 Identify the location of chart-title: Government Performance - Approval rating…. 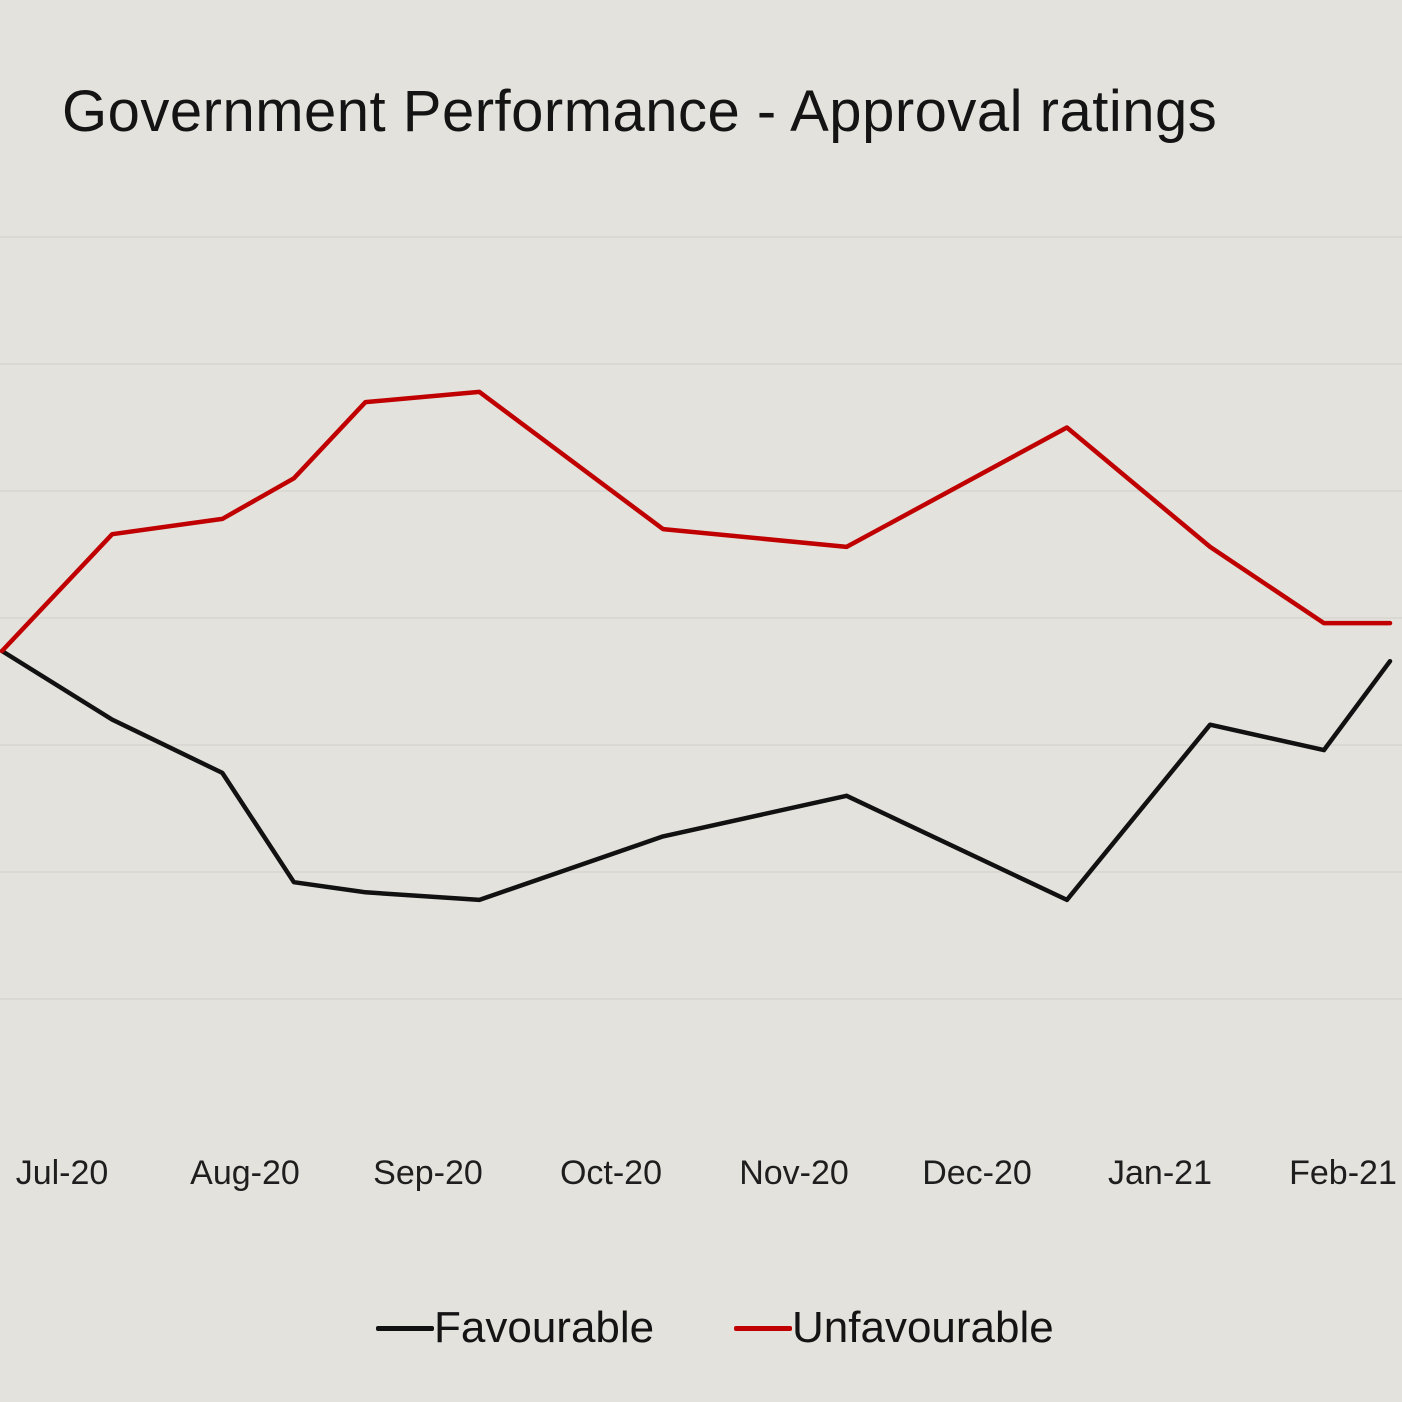
(640, 111).